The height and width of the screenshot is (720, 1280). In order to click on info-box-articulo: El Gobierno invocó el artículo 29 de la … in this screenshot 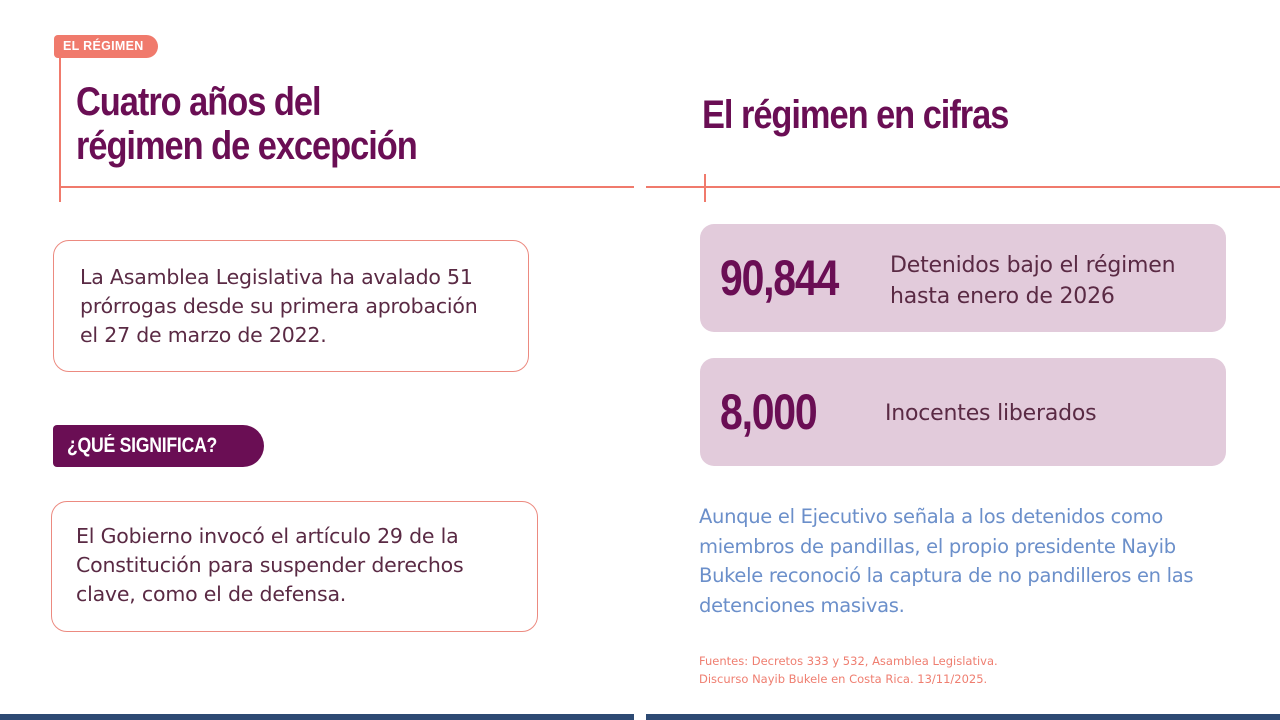, I will do `click(294, 566)`.